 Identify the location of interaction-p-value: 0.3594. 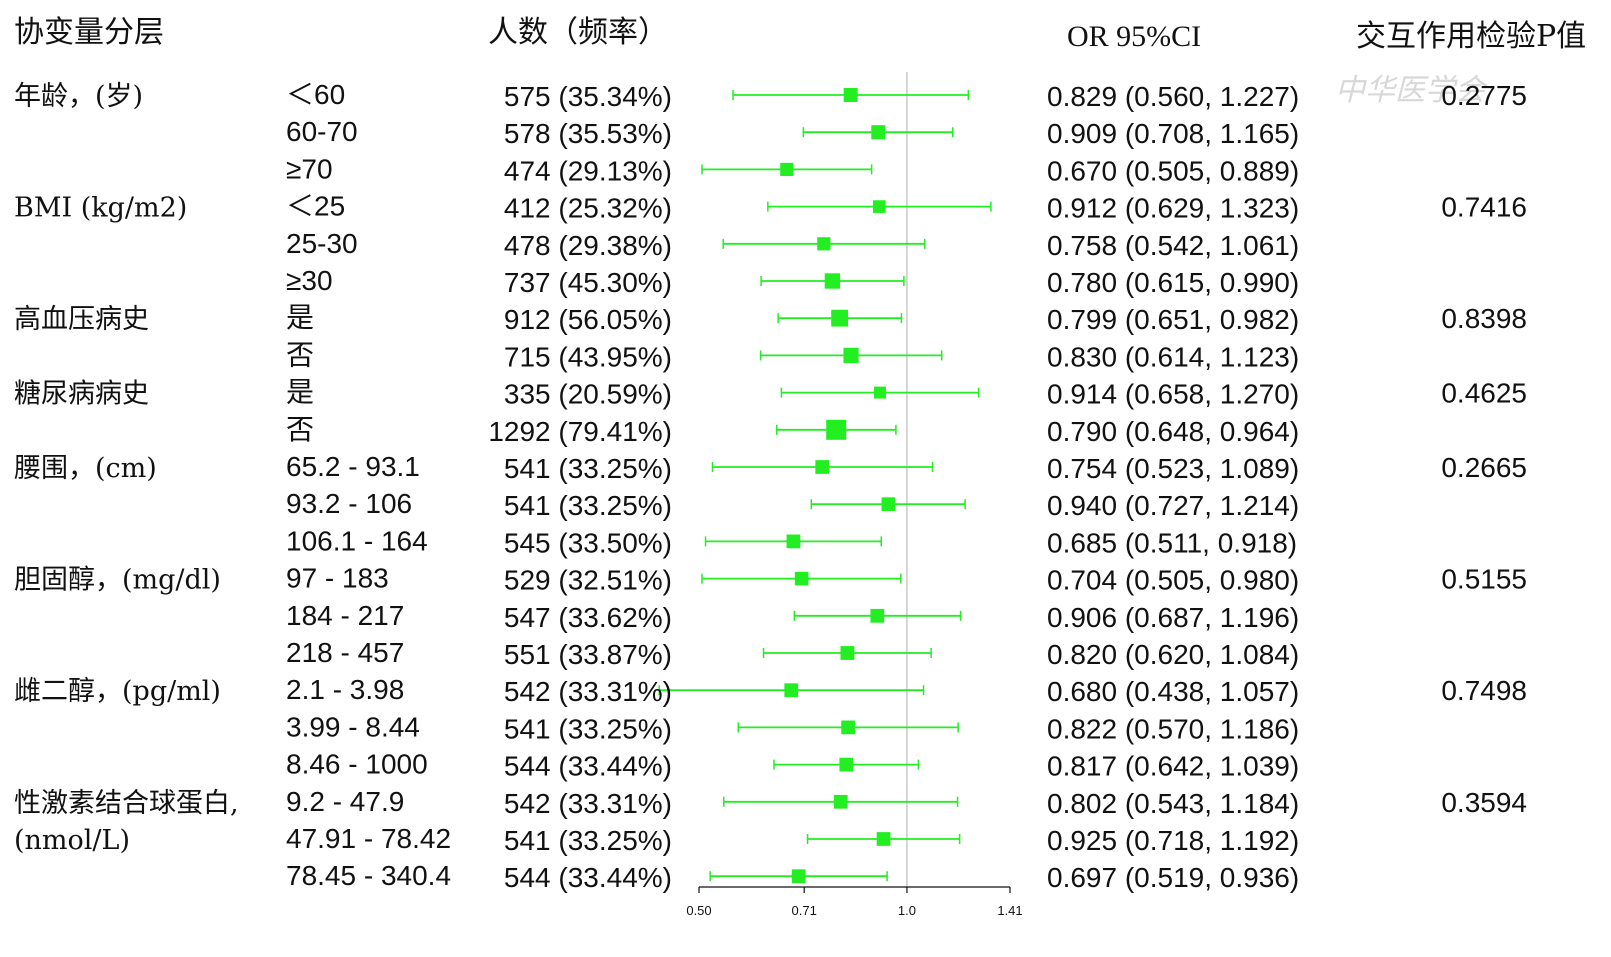
(1484, 802).